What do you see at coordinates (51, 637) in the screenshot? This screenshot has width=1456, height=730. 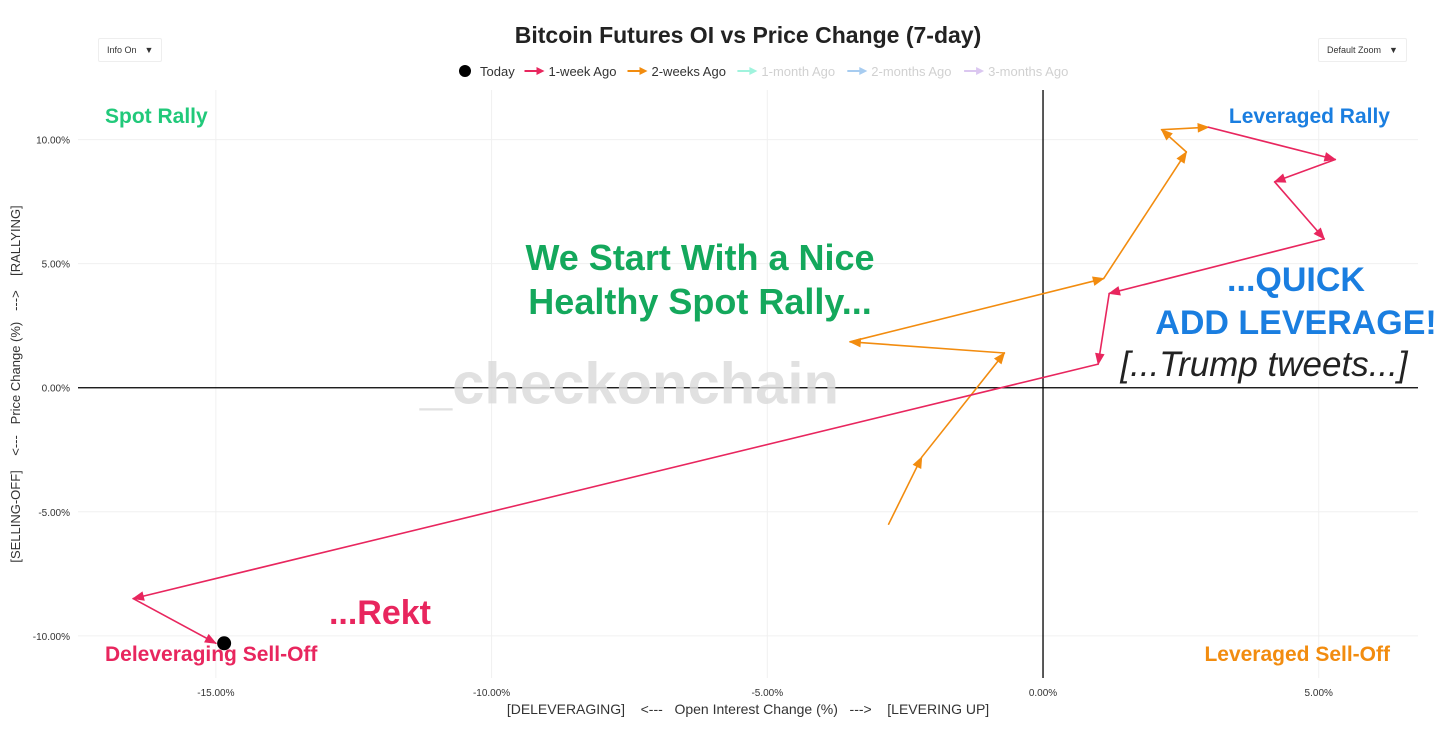 I see `y-tick-label: -10.00%` at bounding box center [51, 637].